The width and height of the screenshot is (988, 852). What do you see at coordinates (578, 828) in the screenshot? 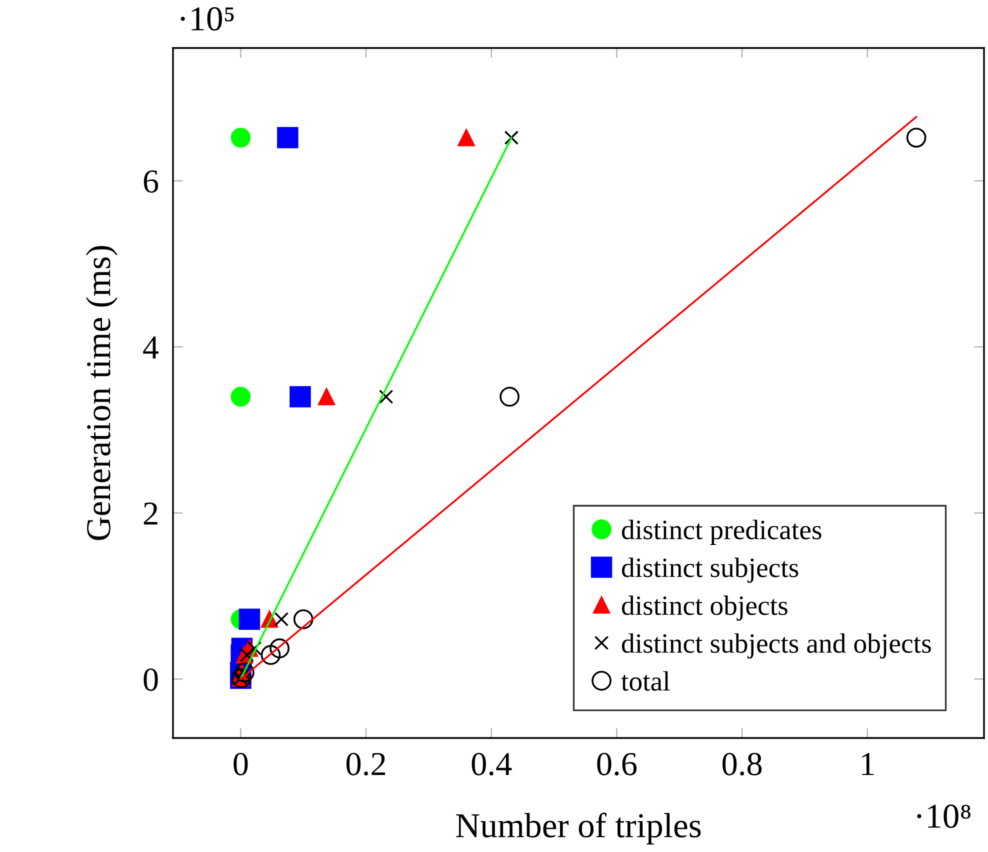
I see `x-axis-title: Number of triples` at bounding box center [578, 828].